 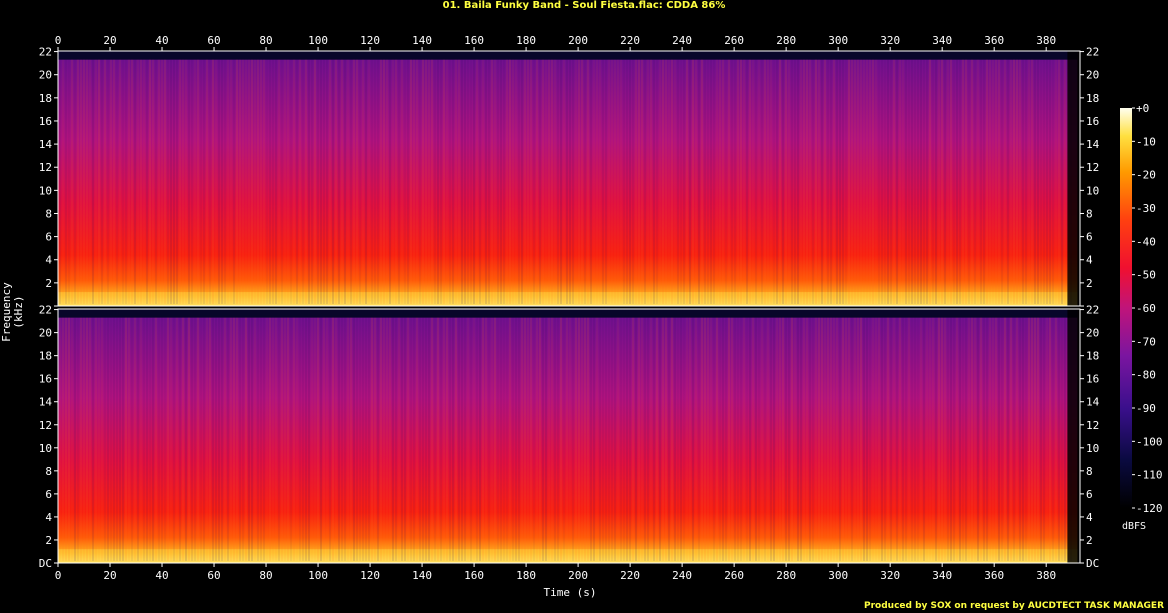 What do you see at coordinates (734, 40) in the screenshot?
I see `x-tick-label: 260` at bounding box center [734, 40].